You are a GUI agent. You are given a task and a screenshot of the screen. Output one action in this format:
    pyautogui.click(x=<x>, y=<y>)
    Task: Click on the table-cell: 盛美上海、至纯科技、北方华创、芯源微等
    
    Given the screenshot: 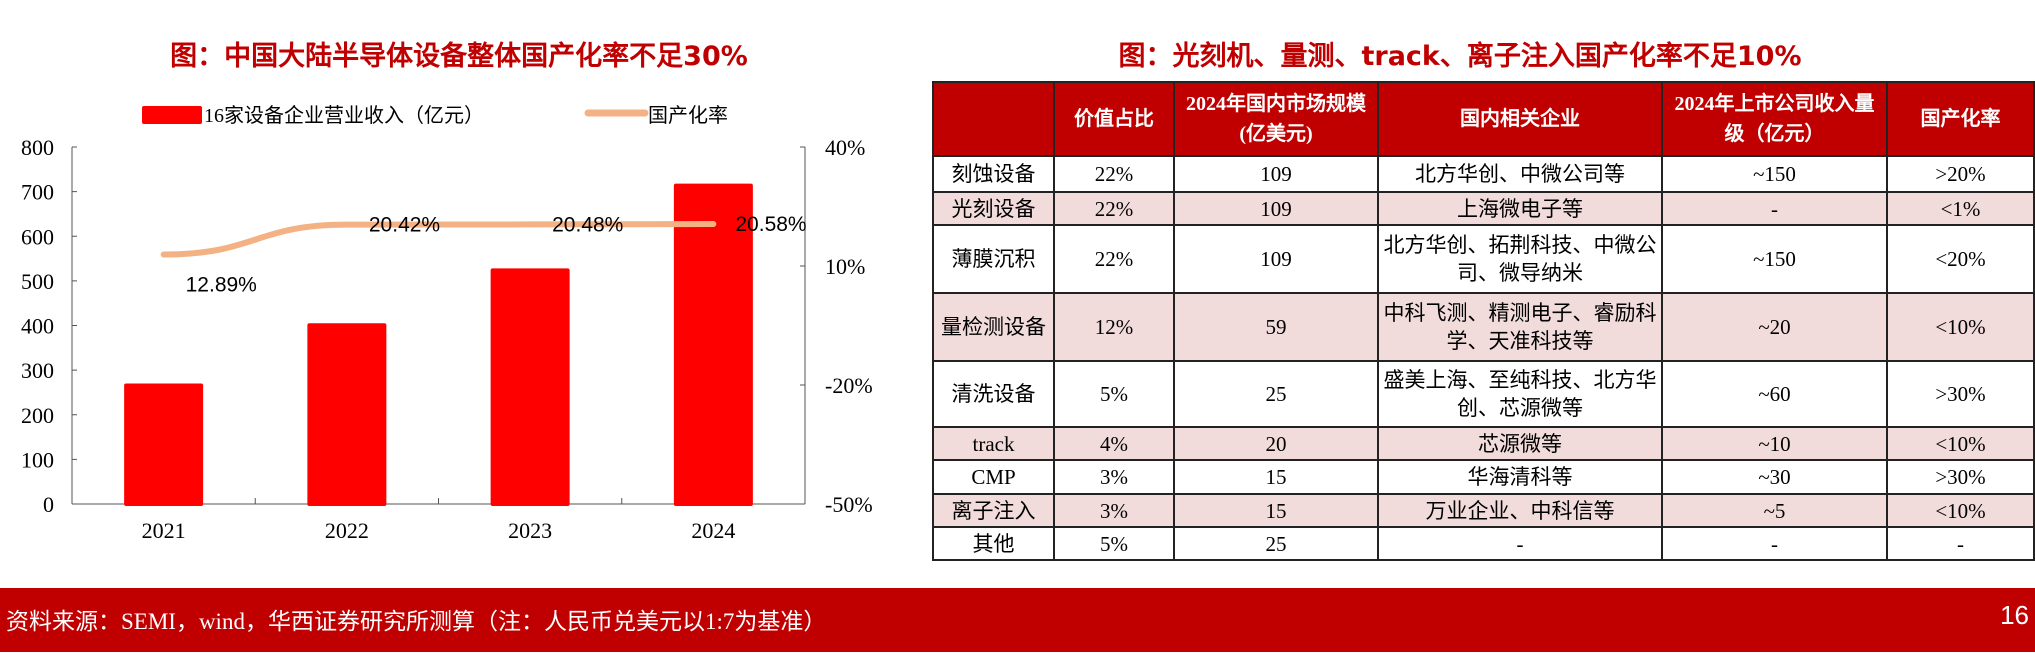 What is the action you would take?
    pyautogui.click(x=1520, y=394)
    